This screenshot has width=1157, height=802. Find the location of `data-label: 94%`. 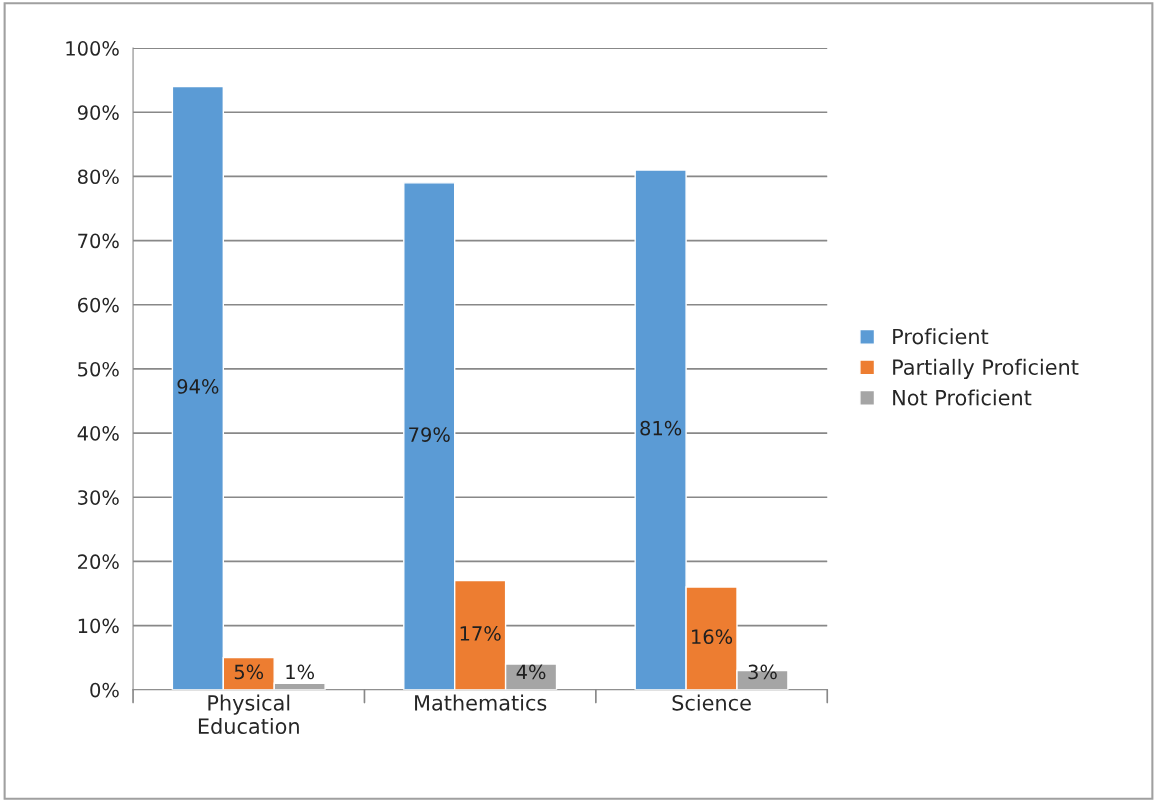

data-label: 94% is located at coordinates (198, 386).